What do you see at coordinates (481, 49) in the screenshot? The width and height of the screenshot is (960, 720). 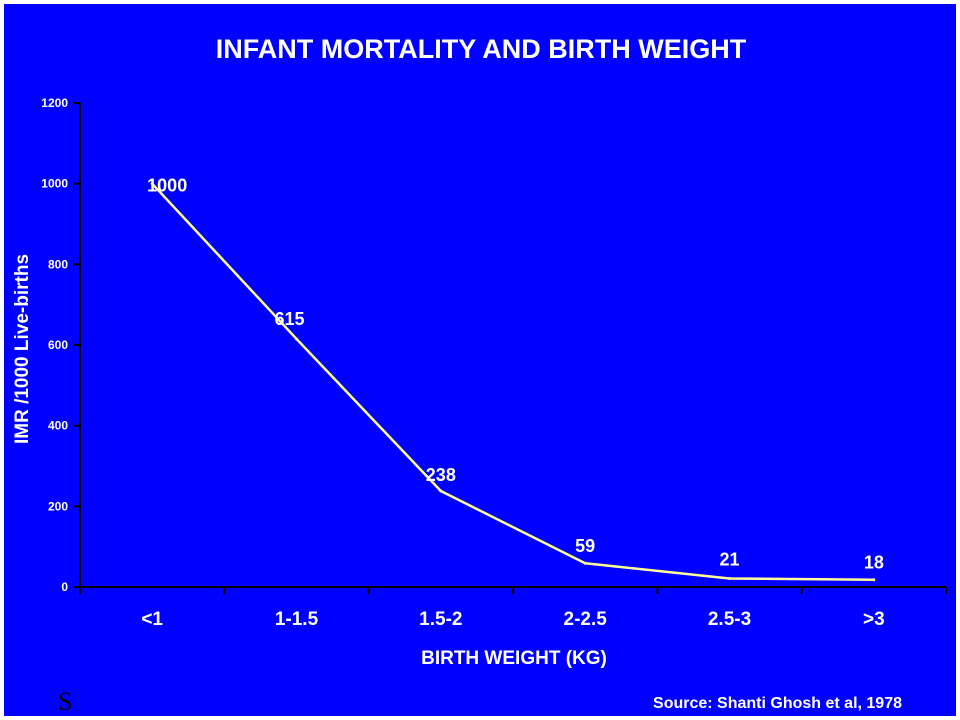 I see `chart-title: INFANT MORTALITY AND BIRTH WEIGHT` at bounding box center [481, 49].